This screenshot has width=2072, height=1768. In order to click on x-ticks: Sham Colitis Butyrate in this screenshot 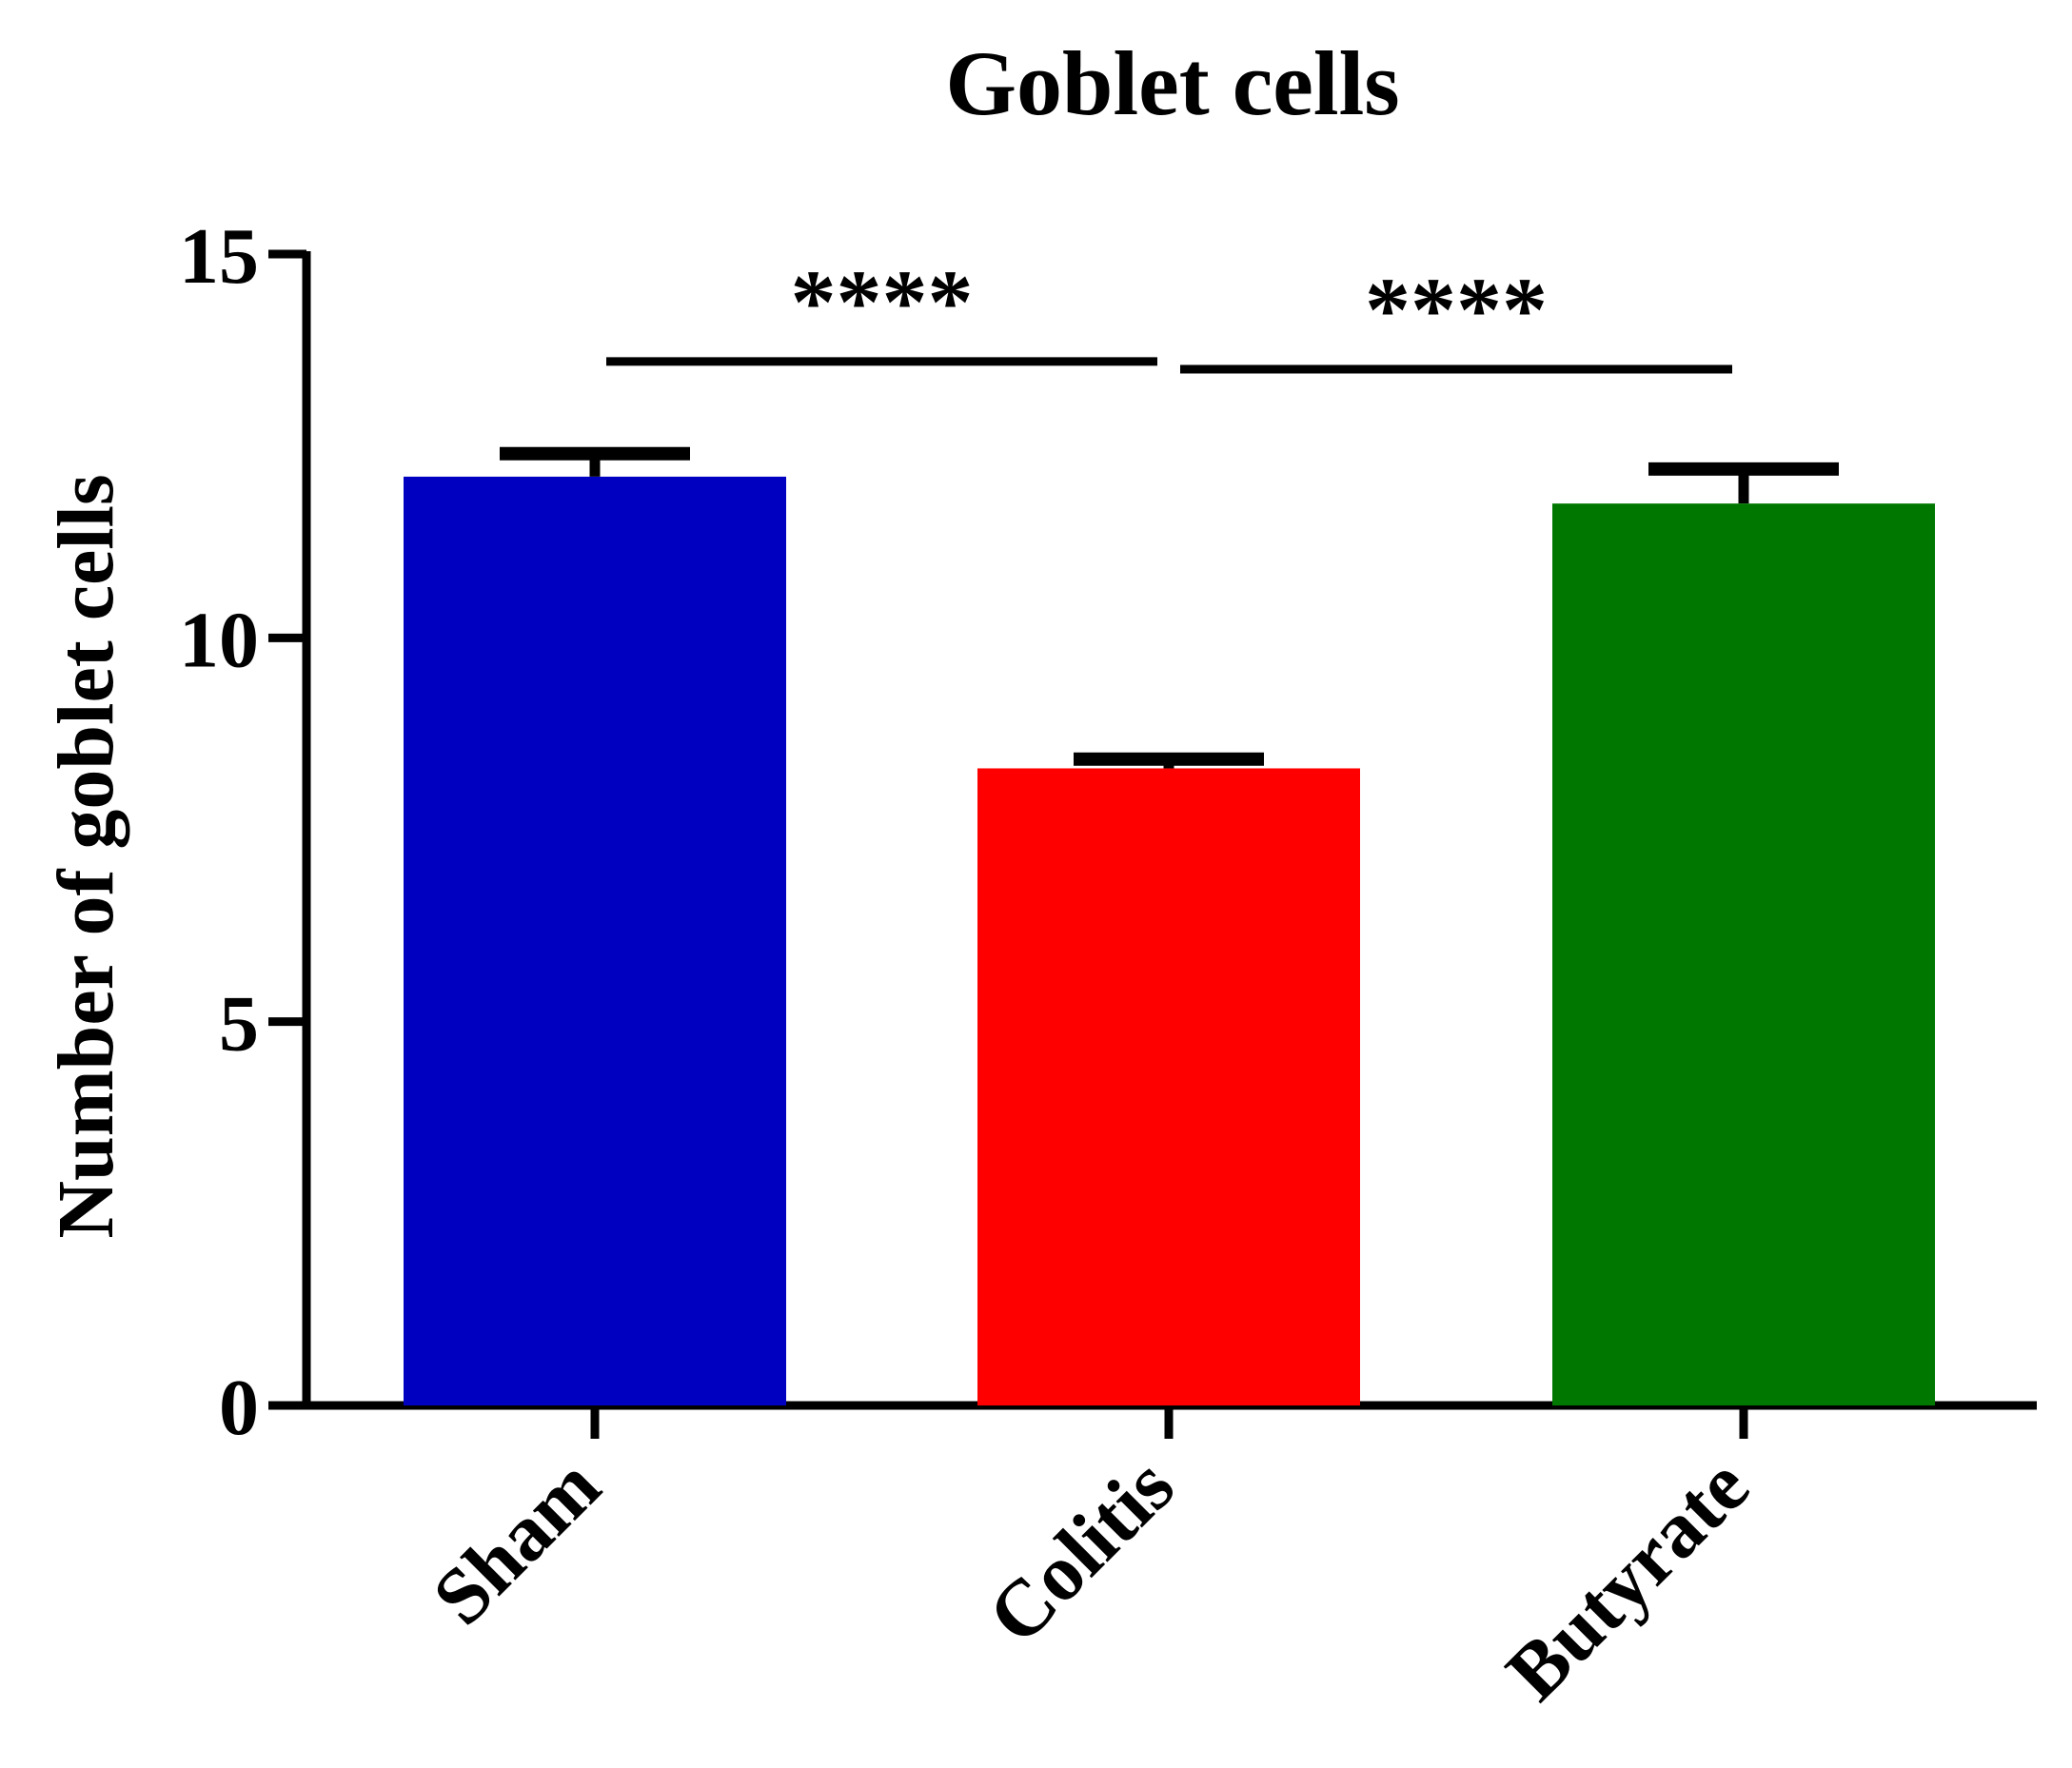, I will do `click(1091, 1561)`.